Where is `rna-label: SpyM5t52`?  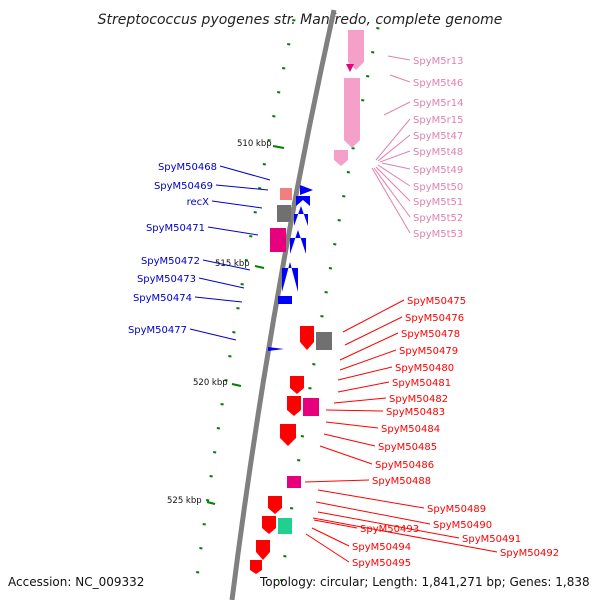
rna-label: SpyM5t52 is located at coordinates (438, 218).